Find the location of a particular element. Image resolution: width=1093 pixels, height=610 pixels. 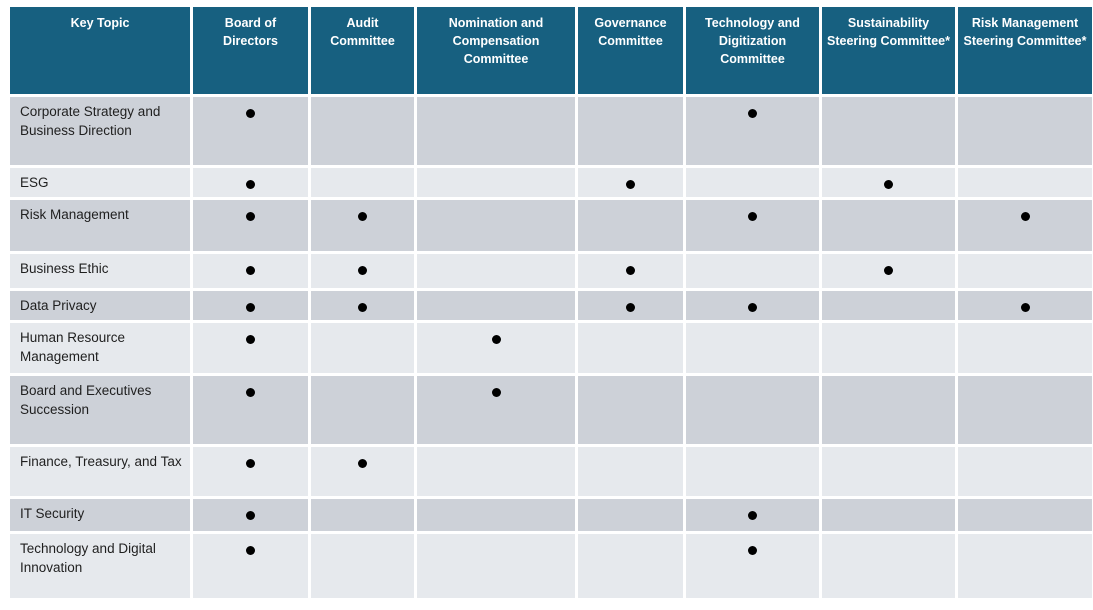

table-row: Board and Executives Succession is located at coordinates (551, 410).